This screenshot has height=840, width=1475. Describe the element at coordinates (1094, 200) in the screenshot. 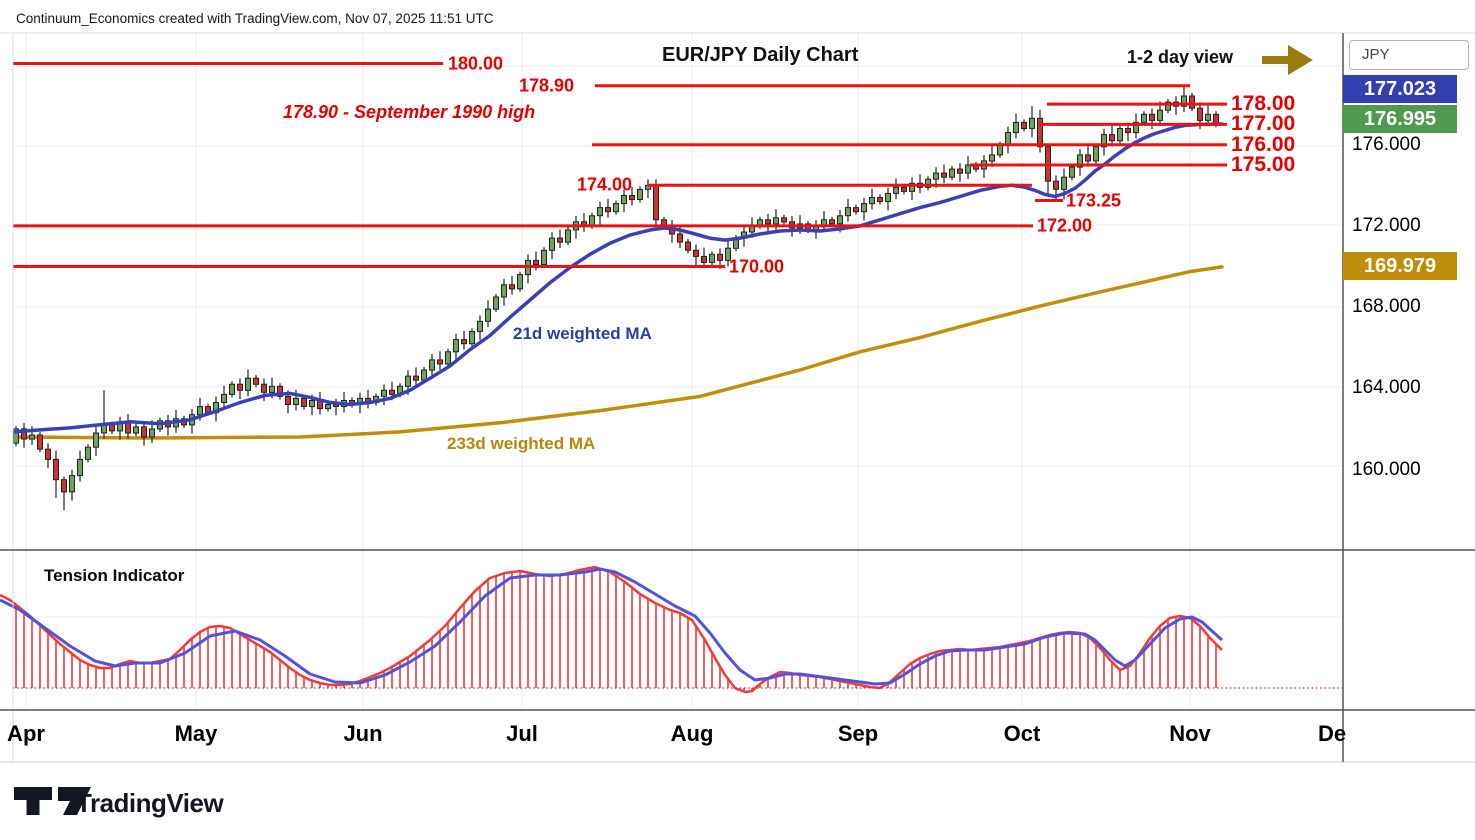

I see `level-label-173.25: 173.25` at that location.